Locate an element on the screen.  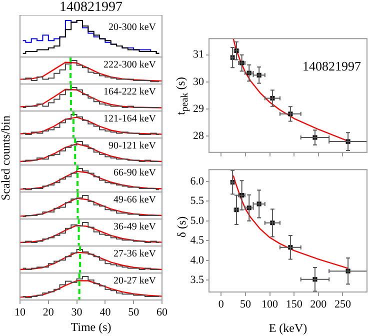
annotation: 49-66 keV is located at coordinates (135, 200).